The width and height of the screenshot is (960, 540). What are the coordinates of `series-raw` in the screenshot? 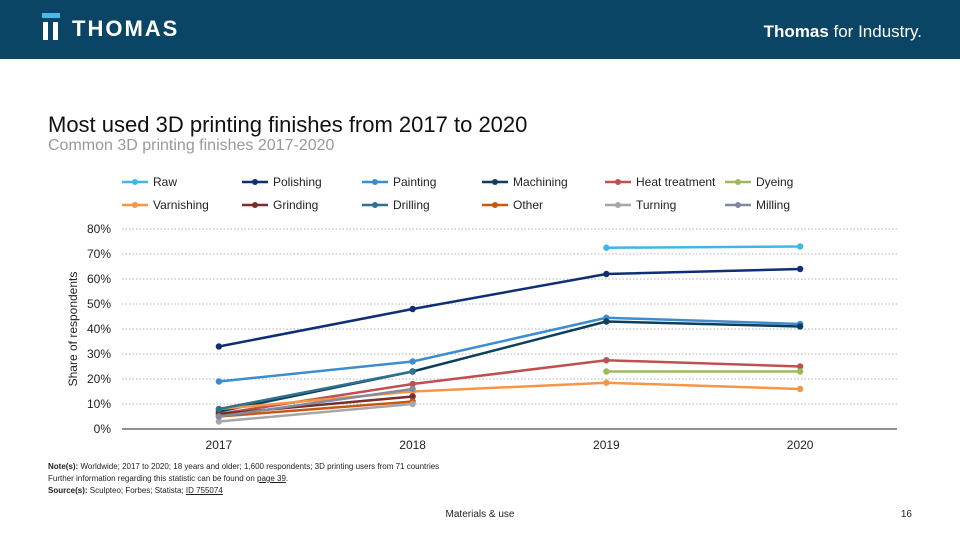 It's located at (703, 247).